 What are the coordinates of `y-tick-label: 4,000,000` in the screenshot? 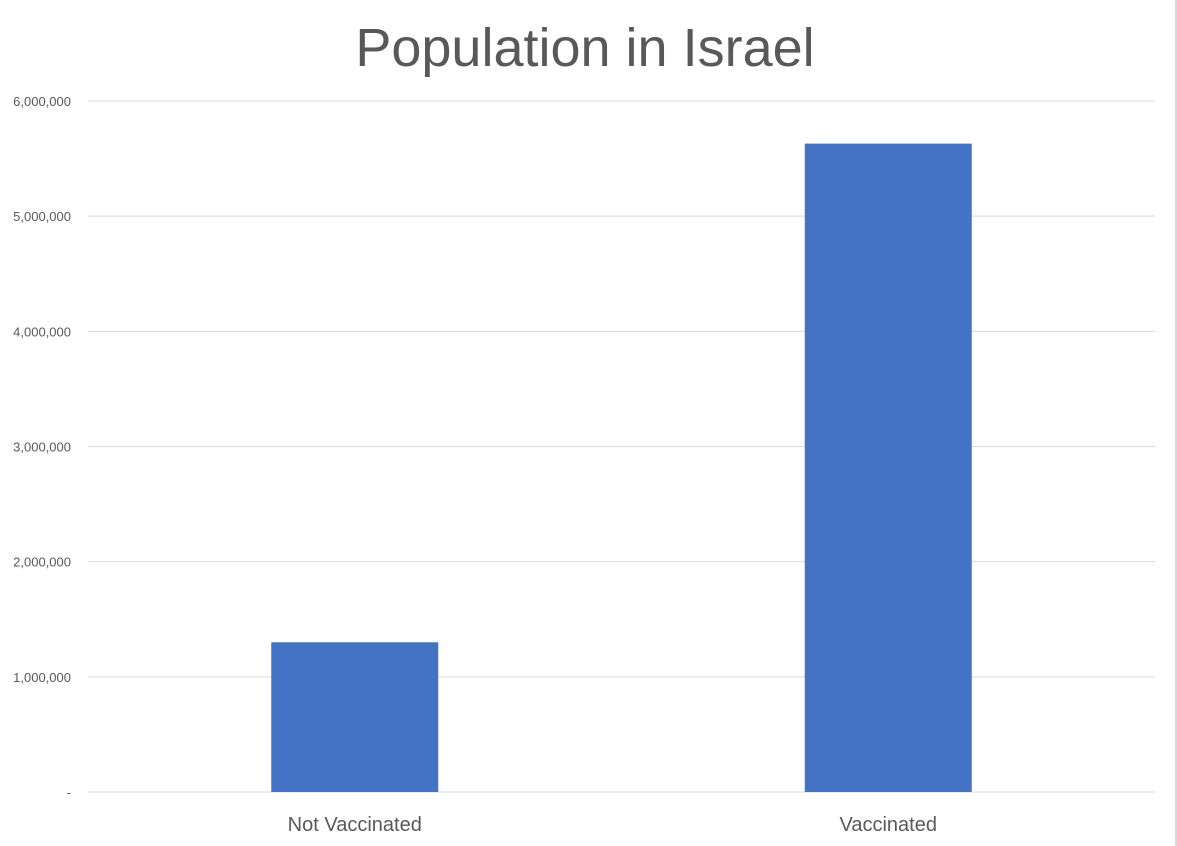 It's located at (42, 331).